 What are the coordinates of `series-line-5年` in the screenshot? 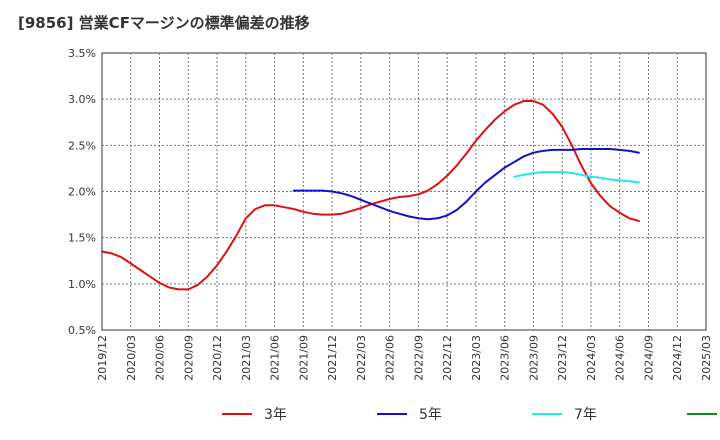 It's located at (466, 184).